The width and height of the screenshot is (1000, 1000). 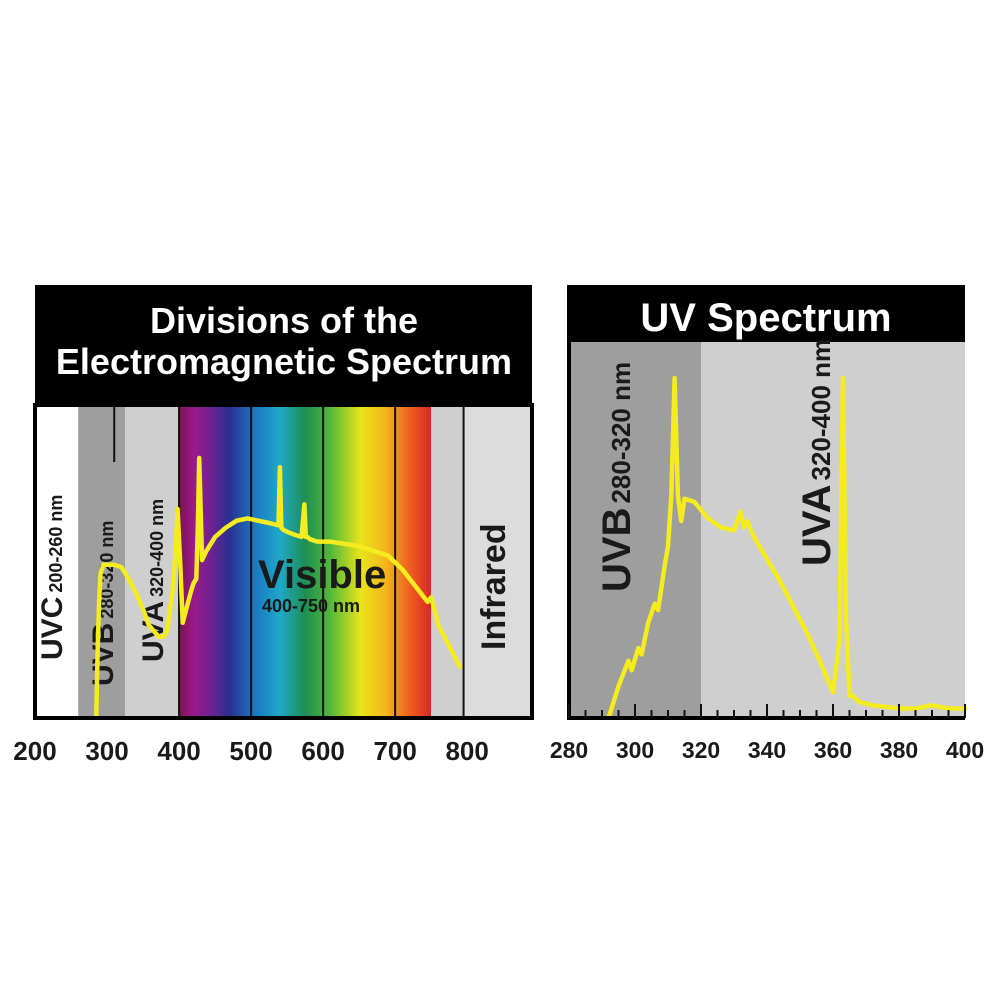 What do you see at coordinates (34, 751) in the screenshot?
I see `em-x-tick-label: 200` at bounding box center [34, 751].